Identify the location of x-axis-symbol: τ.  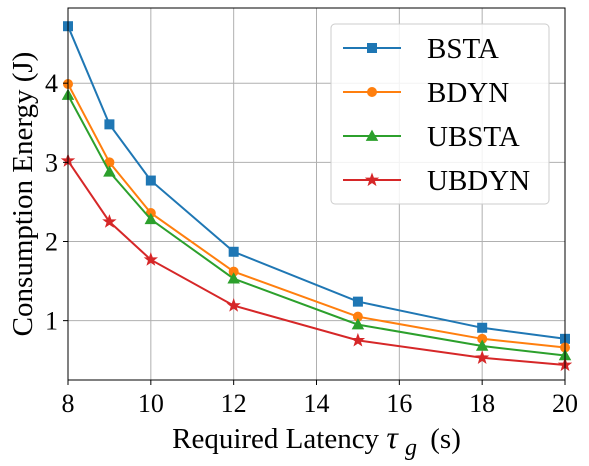
(392, 437).